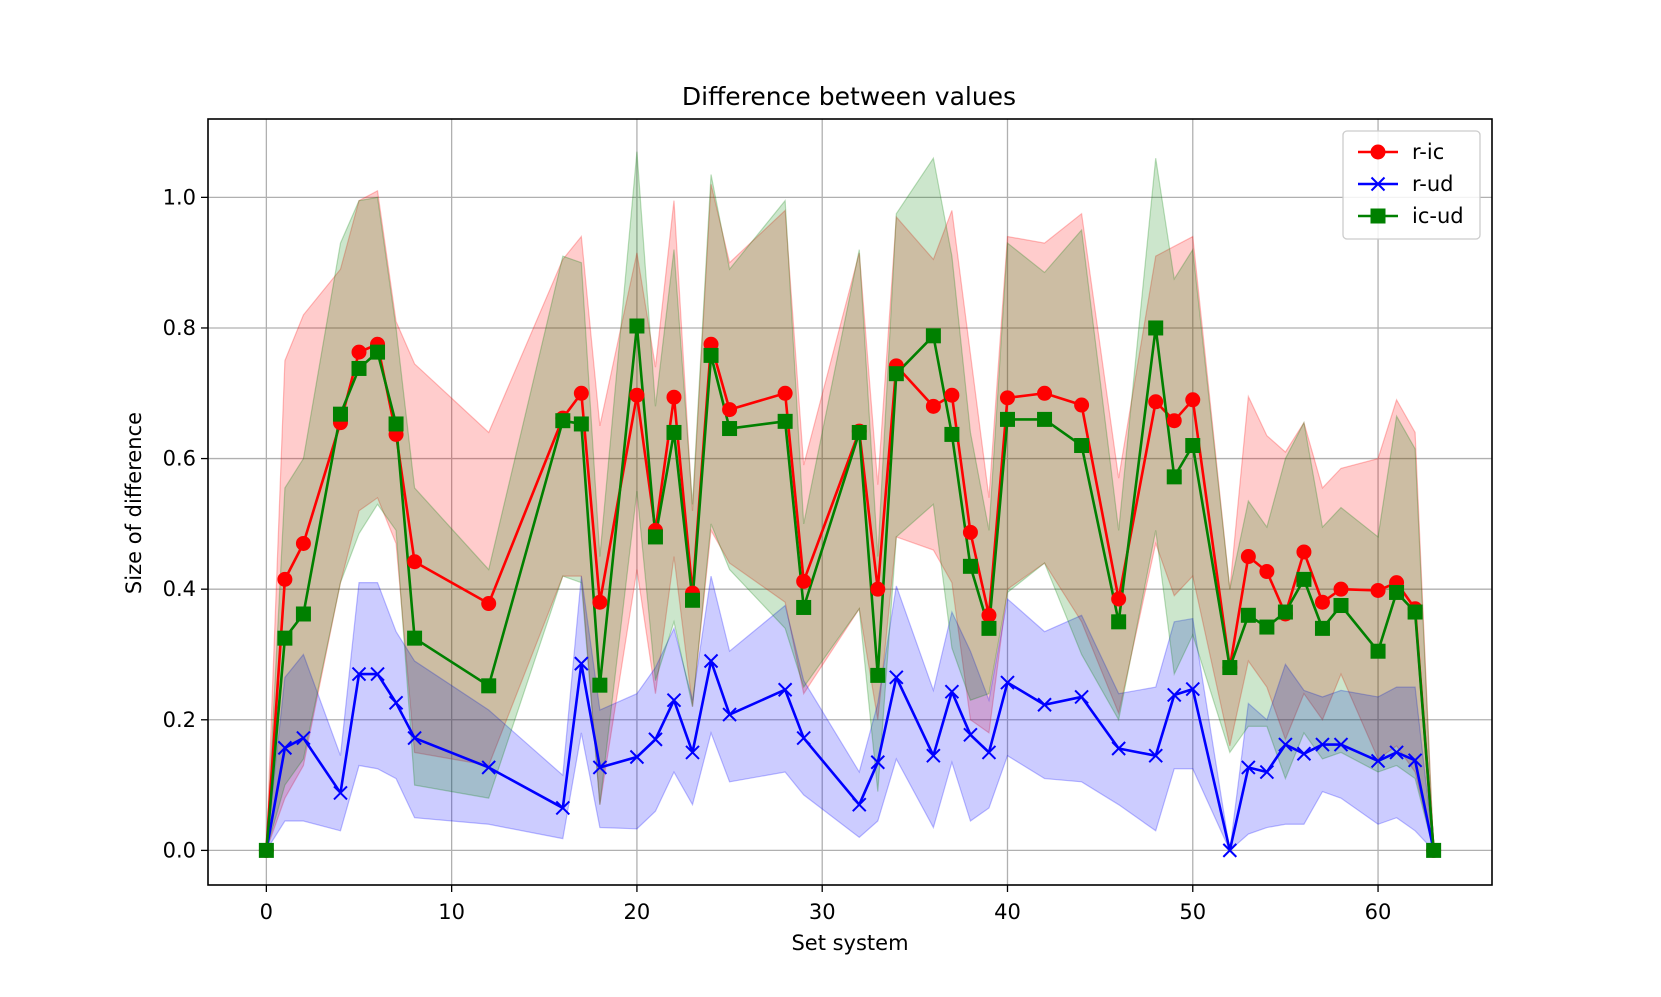  Describe the element at coordinates (849, 943) in the screenshot. I see `x-axis-label: Set system` at that location.